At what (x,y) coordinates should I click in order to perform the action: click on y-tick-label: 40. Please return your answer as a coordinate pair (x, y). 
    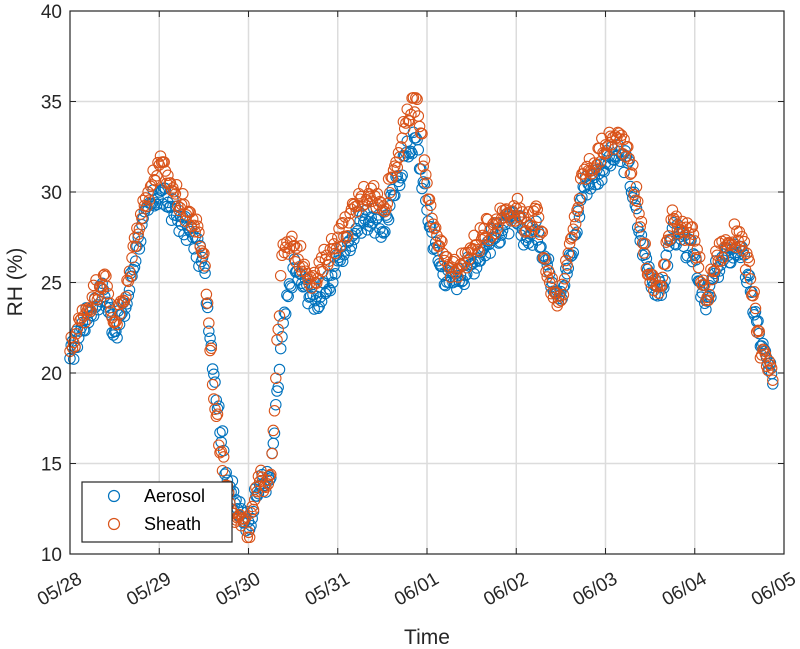
    Looking at the image, I should click on (51, 12).